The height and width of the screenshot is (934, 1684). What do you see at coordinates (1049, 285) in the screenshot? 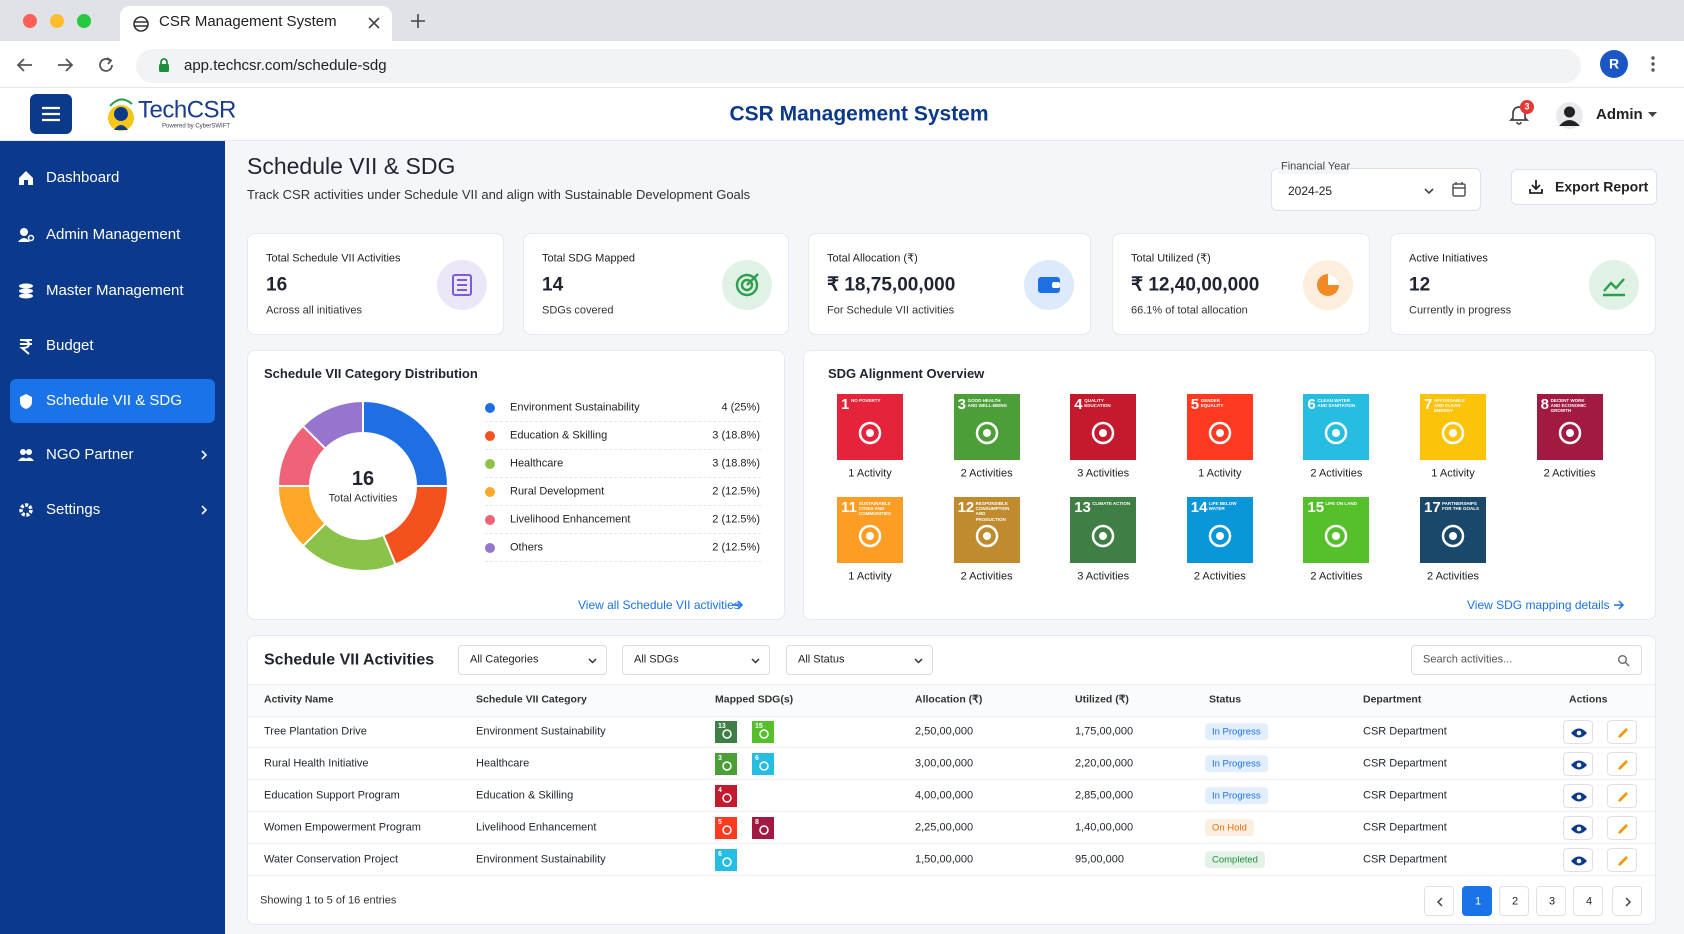
I see `stat-icon` at bounding box center [1049, 285].